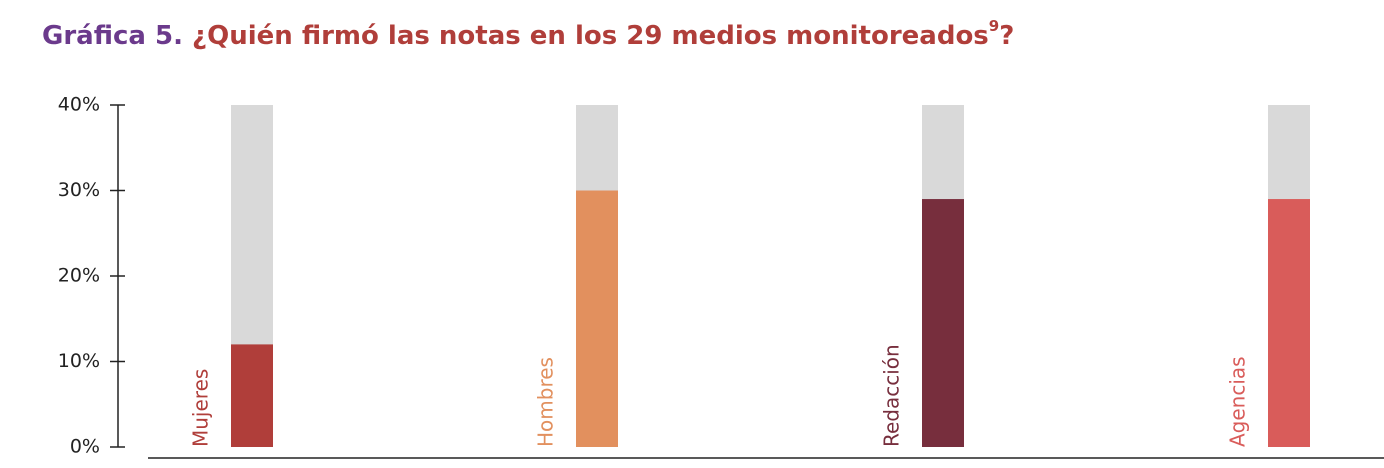 The image size is (1384, 468). Describe the element at coordinates (79, 190) in the screenshot. I see `y-tick-label: 30%` at that location.